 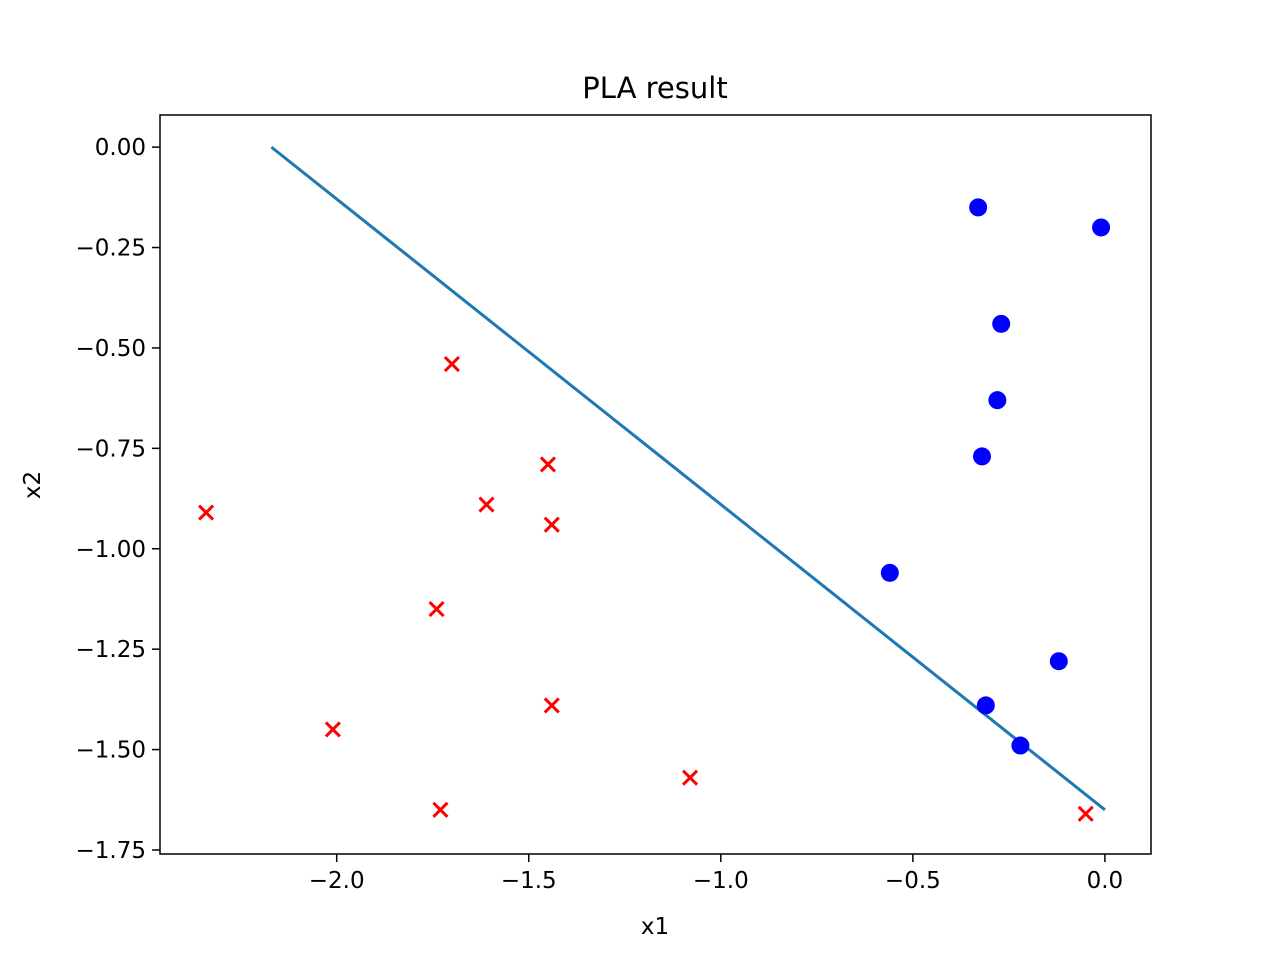 I want to click on y-tick-label: −0.25, so click(x=111, y=249).